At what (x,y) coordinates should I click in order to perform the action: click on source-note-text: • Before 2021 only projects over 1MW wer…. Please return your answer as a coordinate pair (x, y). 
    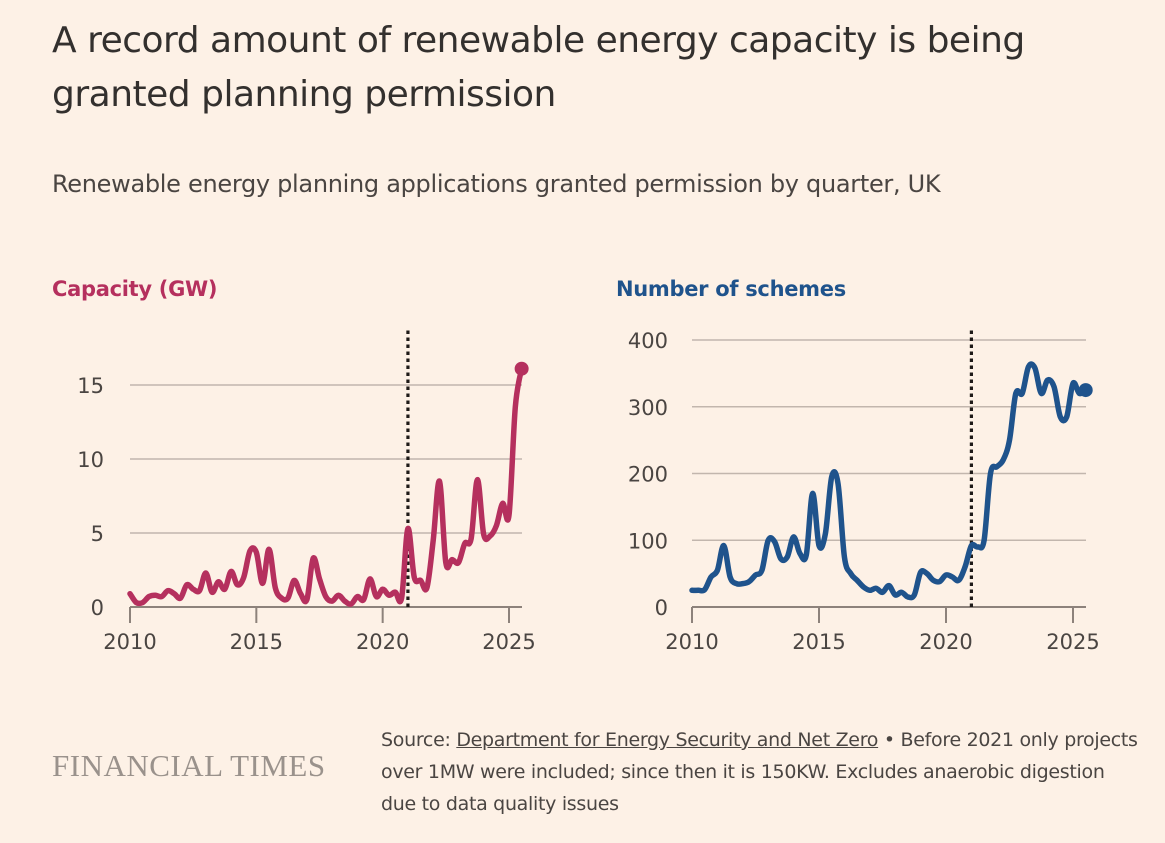
    Looking at the image, I should click on (759, 772).